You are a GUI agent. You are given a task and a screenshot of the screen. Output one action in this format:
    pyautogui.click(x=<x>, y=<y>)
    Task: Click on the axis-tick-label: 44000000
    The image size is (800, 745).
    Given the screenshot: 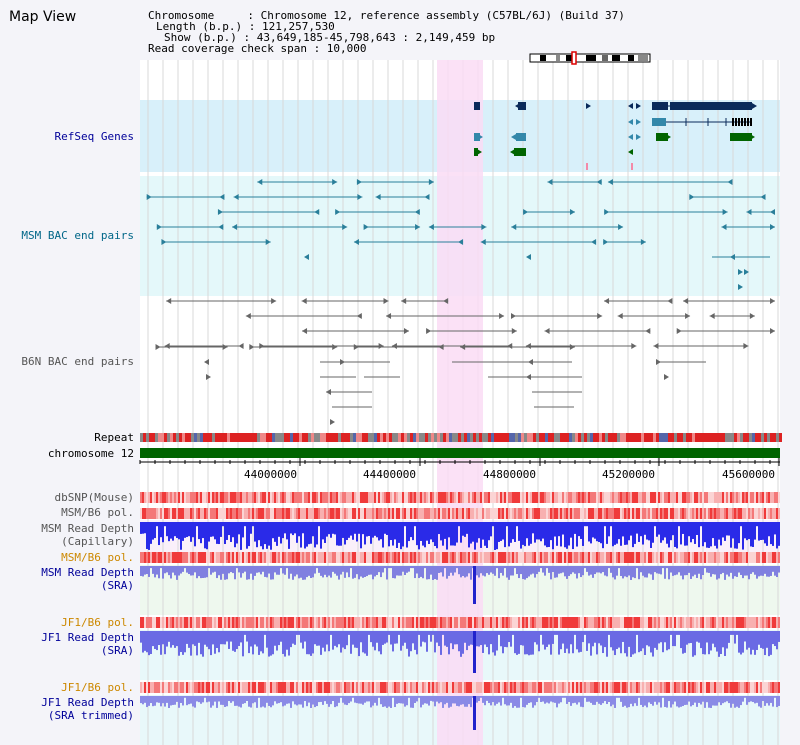 What is the action you would take?
    pyautogui.click(x=270, y=474)
    